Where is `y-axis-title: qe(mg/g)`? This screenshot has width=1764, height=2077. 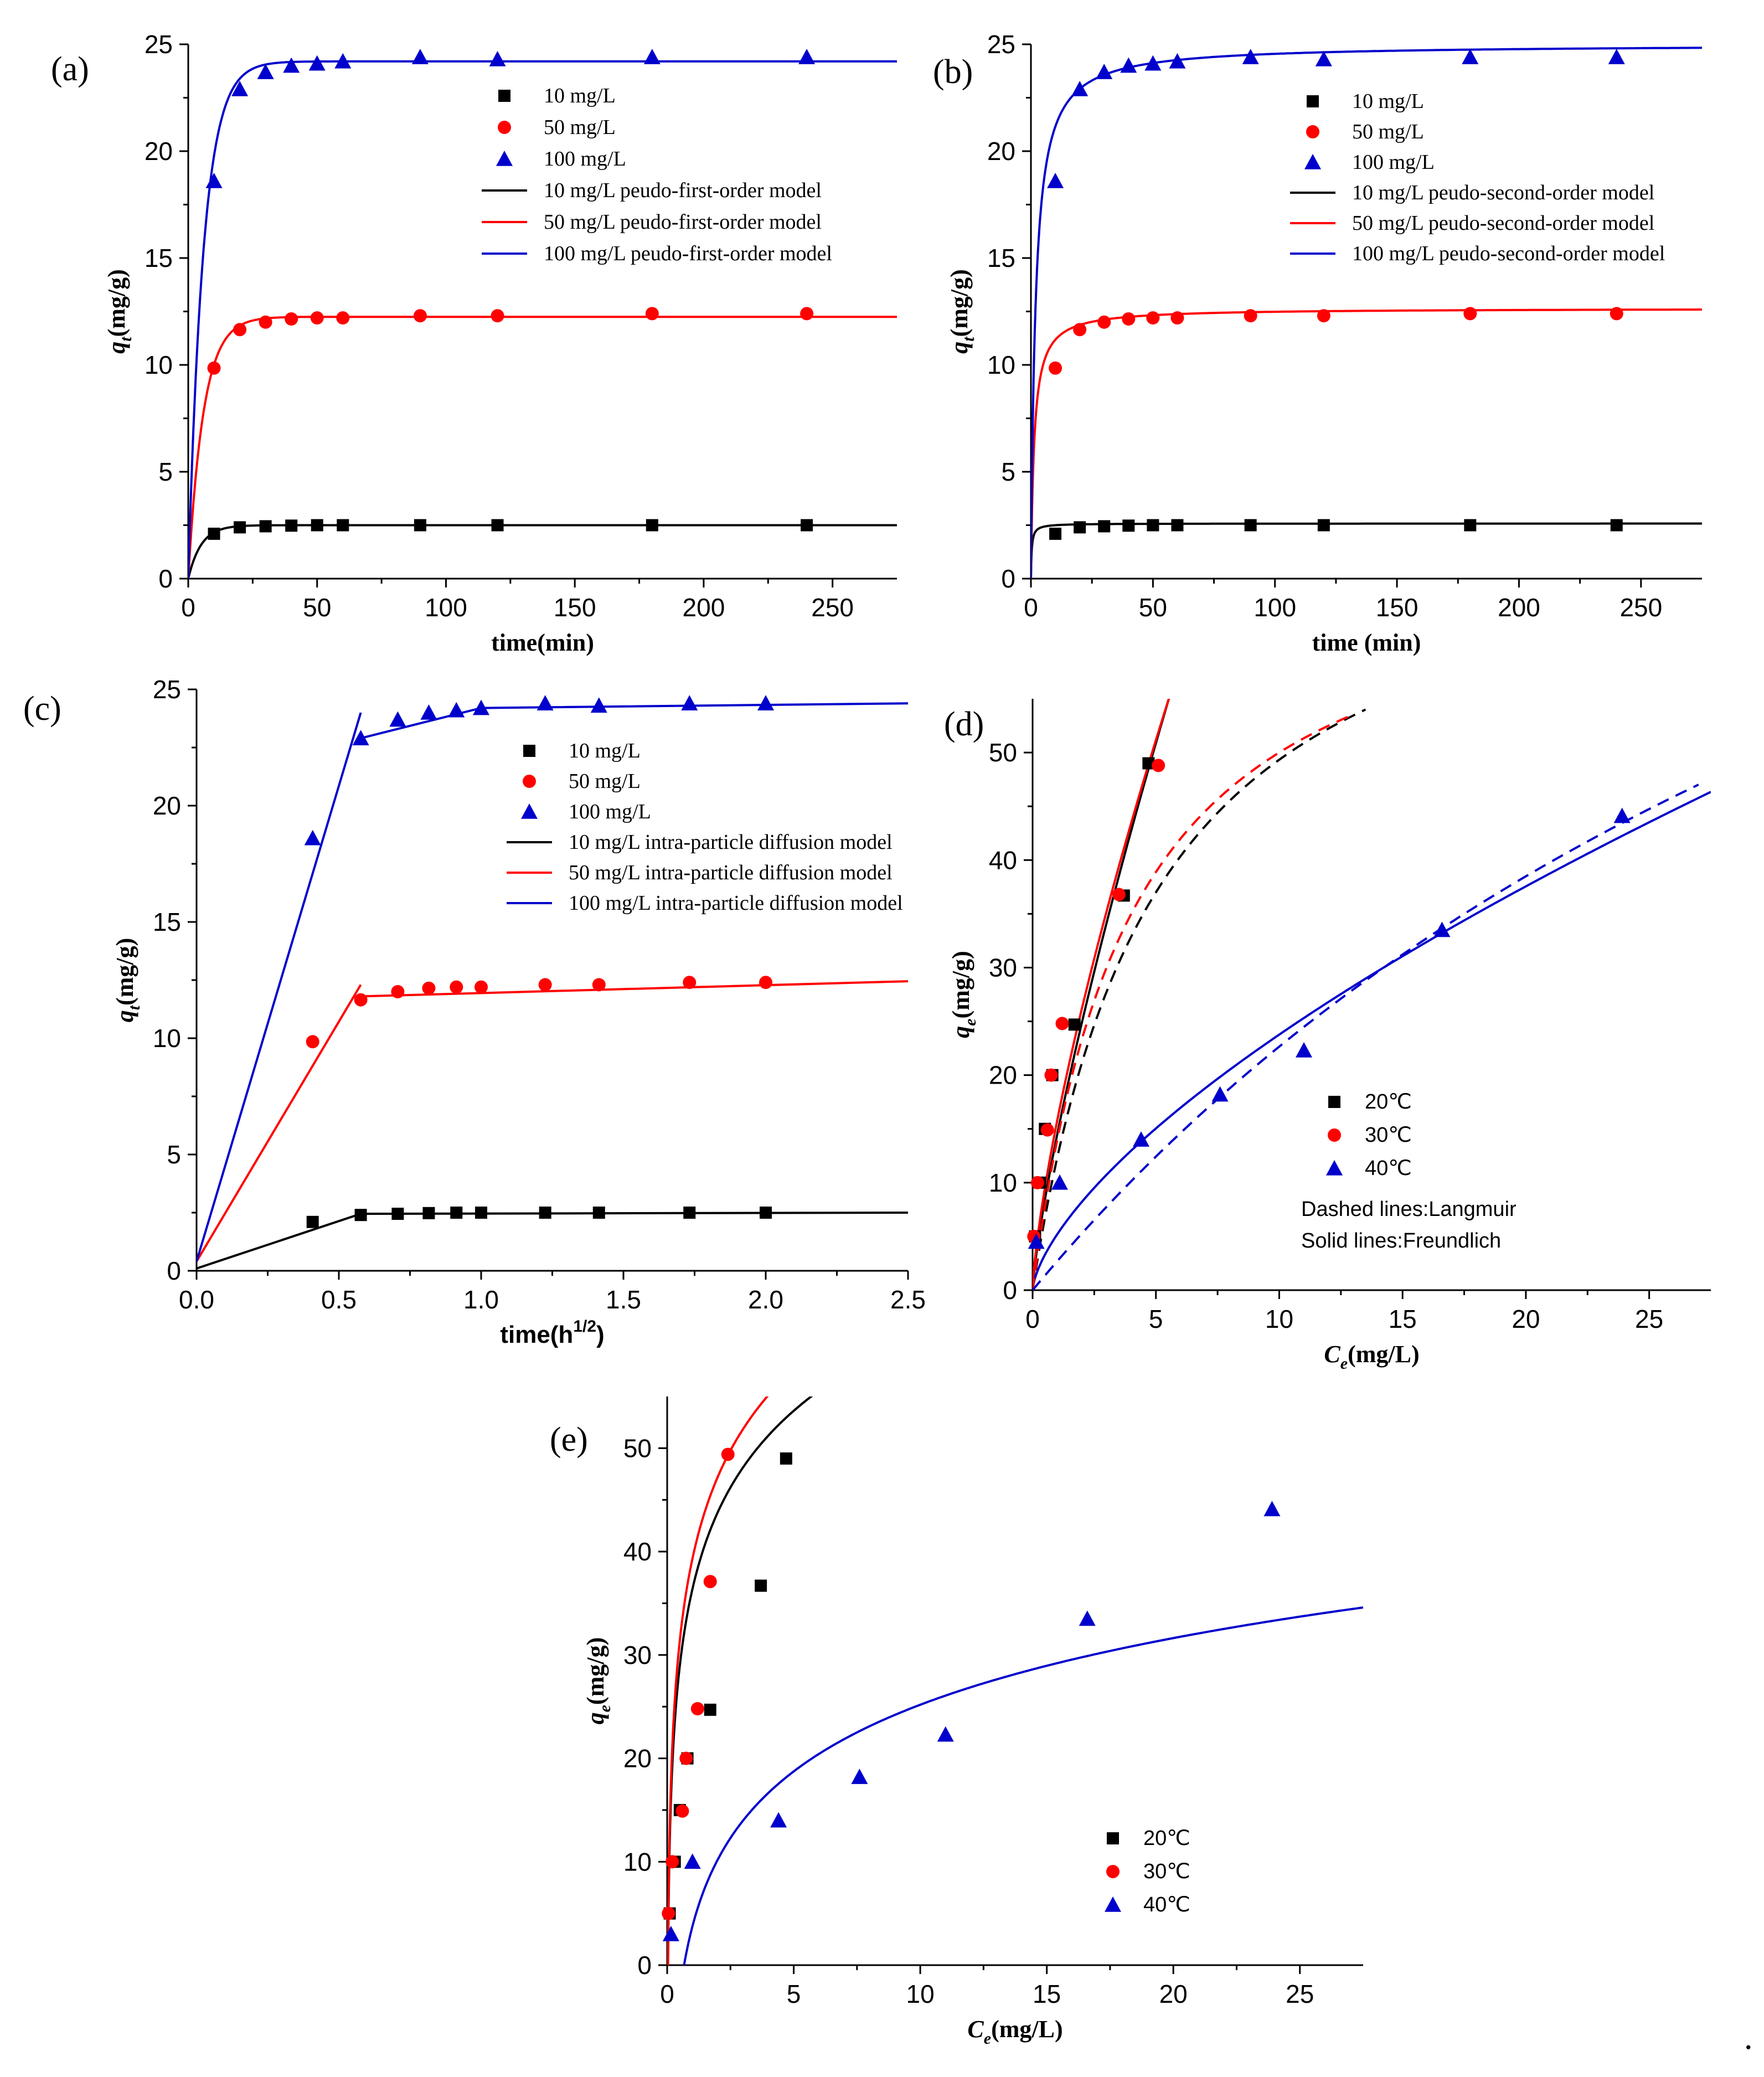
y-axis-title: qe(mg/g) is located at coordinates (598, 1681).